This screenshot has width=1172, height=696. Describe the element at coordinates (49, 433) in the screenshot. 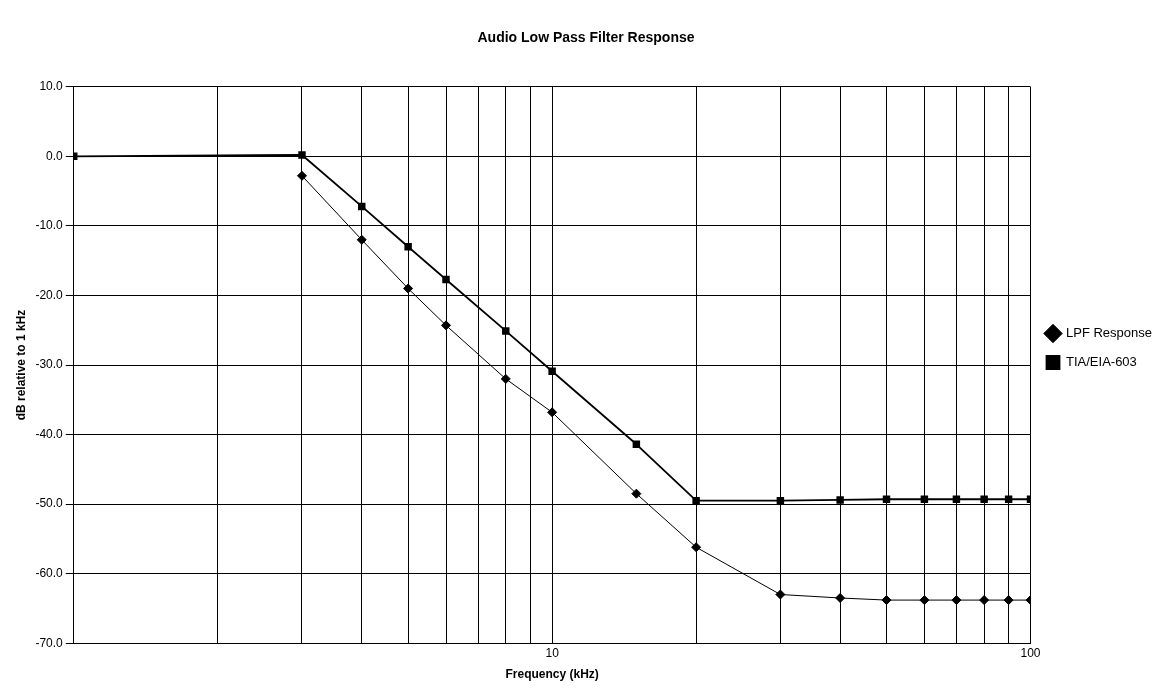

I see `y-tick-label: -40.0` at that location.